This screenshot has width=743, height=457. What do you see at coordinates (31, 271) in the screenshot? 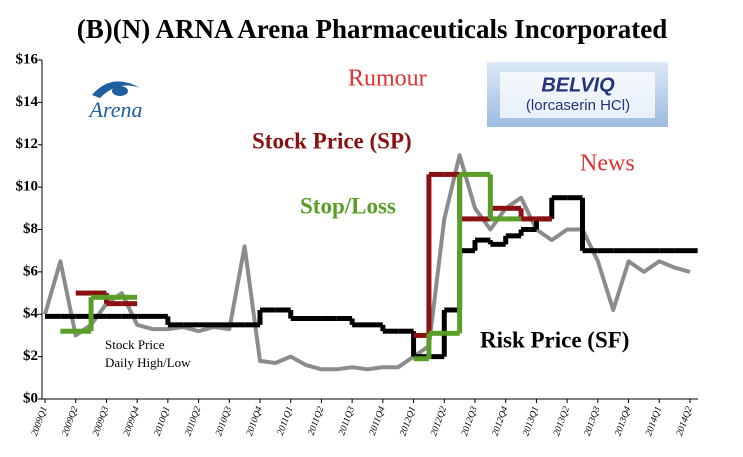
I see `y-tick-label: $6` at bounding box center [31, 271].